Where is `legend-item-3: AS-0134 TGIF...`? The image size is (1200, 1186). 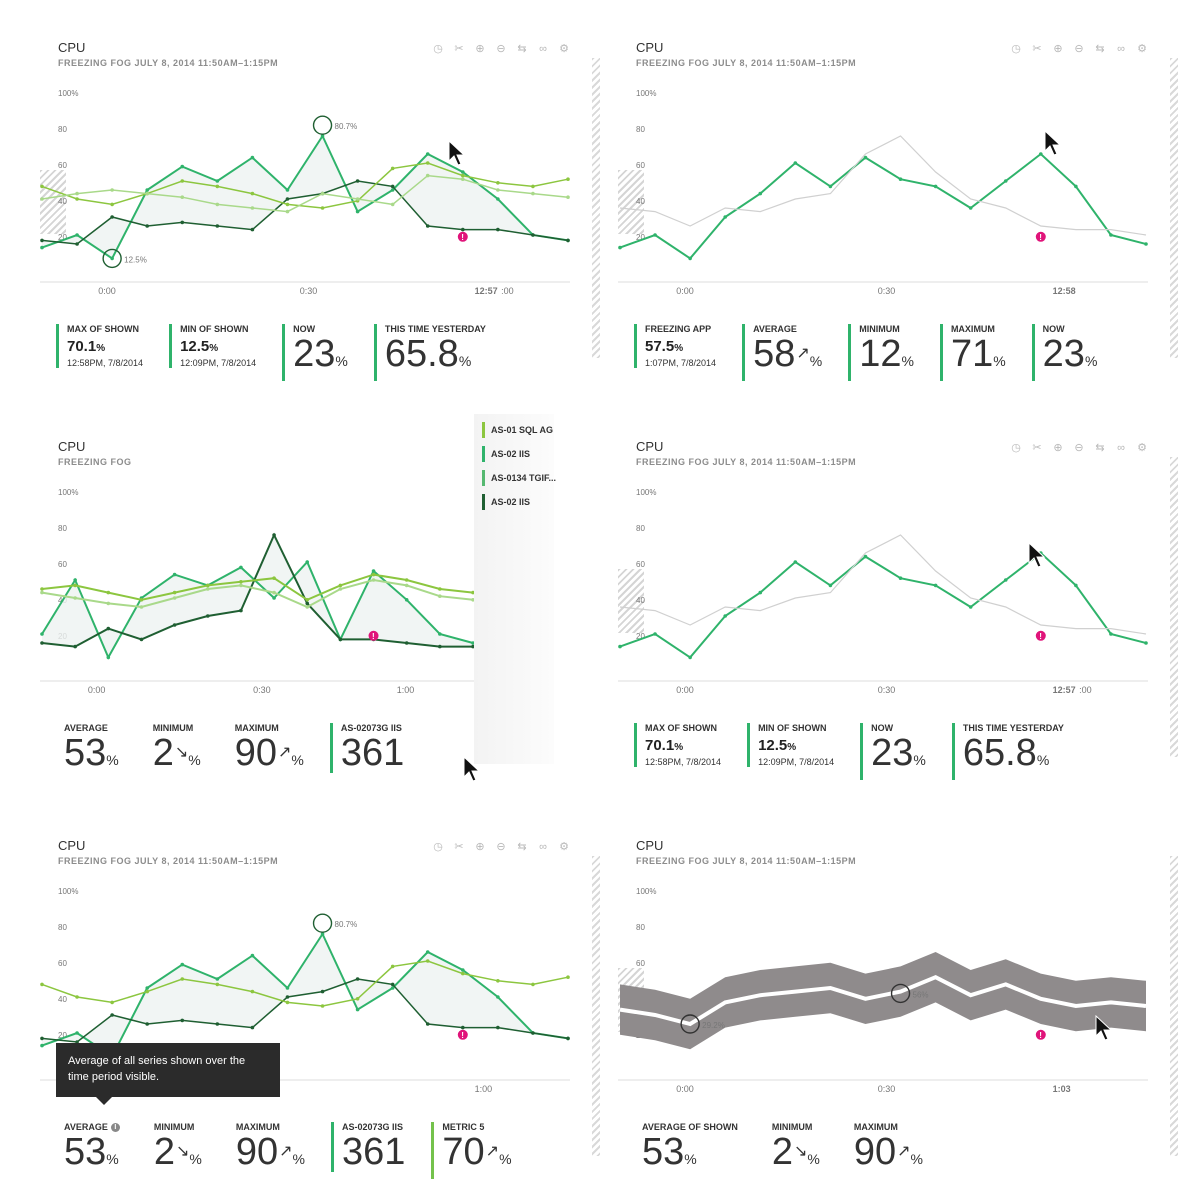
legend-item-3: AS-0134 TGIF... is located at coordinates (519, 478).